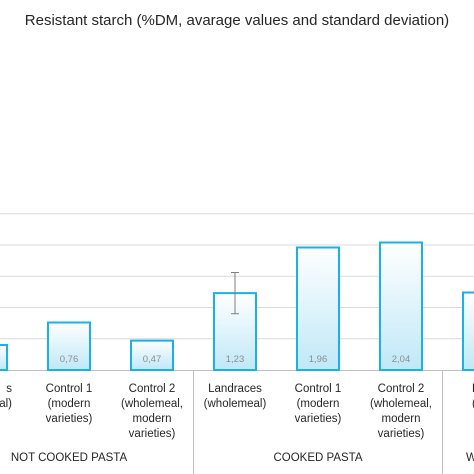 This screenshot has width=474, height=474. What do you see at coordinates (69, 359) in the screenshot?
I see `data-label: 0,76` at bounding box center [69, 359].